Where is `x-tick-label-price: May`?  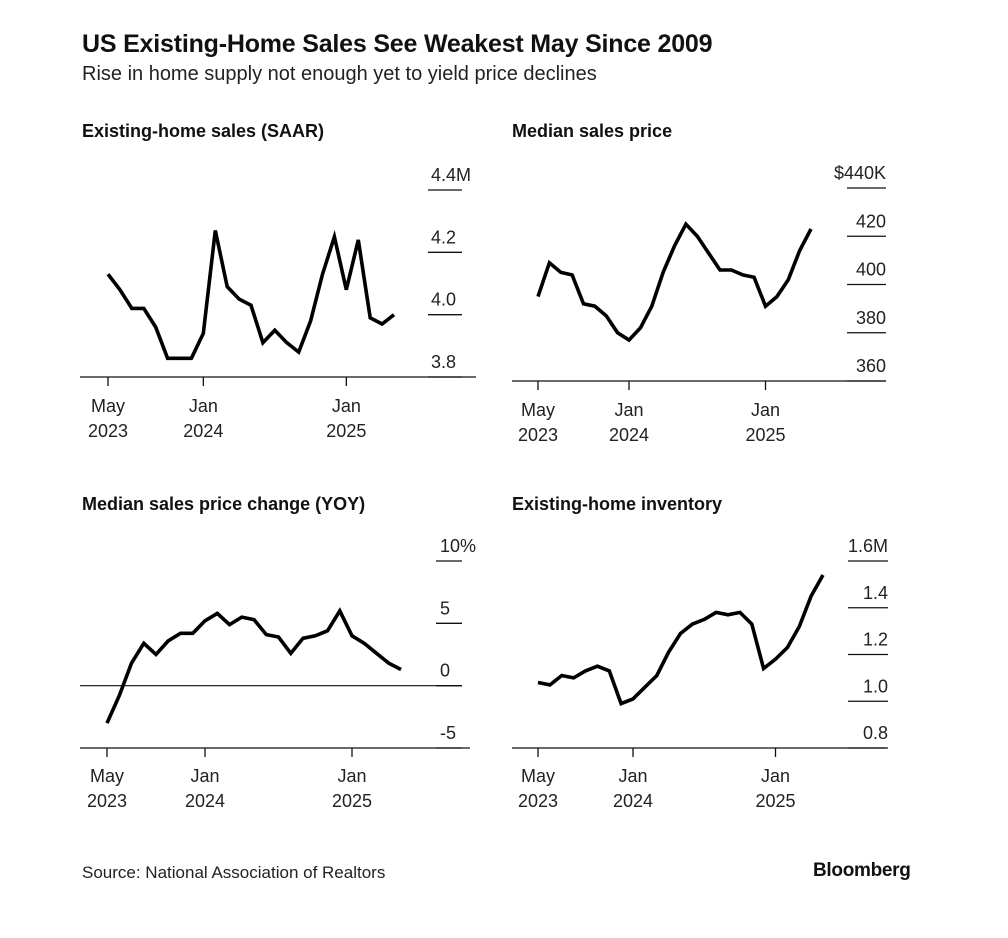
x-tick-label-price: May is located at coordinates (538, 410).